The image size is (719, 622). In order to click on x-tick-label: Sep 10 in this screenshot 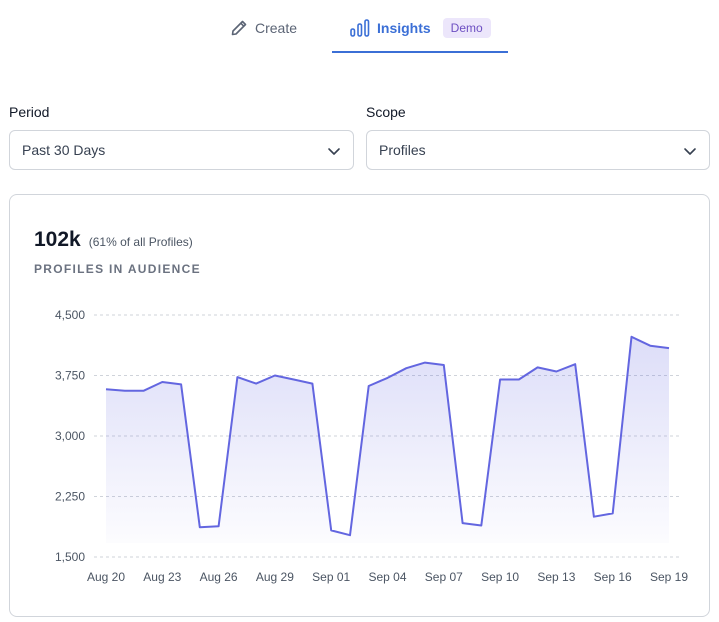, I will do `click(500, 577)`.